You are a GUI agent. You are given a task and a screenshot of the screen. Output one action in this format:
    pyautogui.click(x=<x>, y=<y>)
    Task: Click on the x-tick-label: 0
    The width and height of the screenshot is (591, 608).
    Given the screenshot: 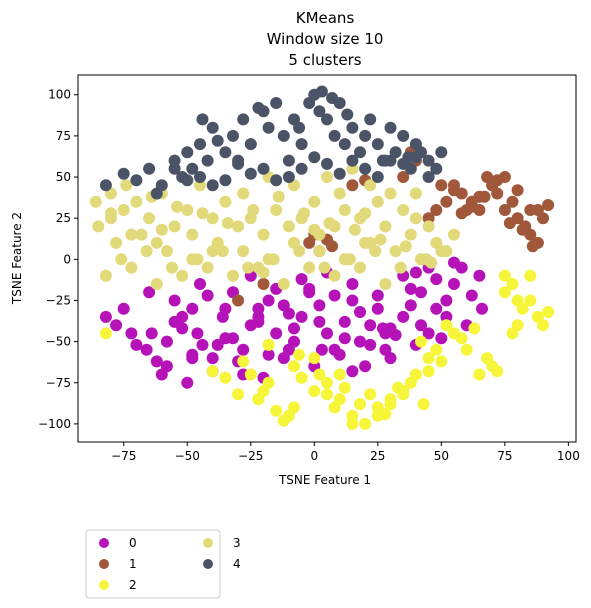 What is the action you would take?
    pyautogui.click(x=314, y=456)
    